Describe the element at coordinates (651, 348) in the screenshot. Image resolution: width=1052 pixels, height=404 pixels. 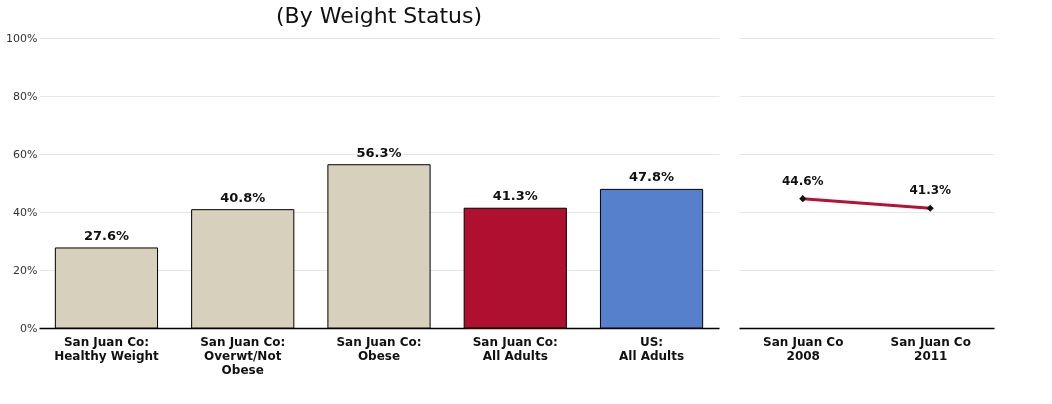
I see `x-tick-label: US: All Adults` at that location.